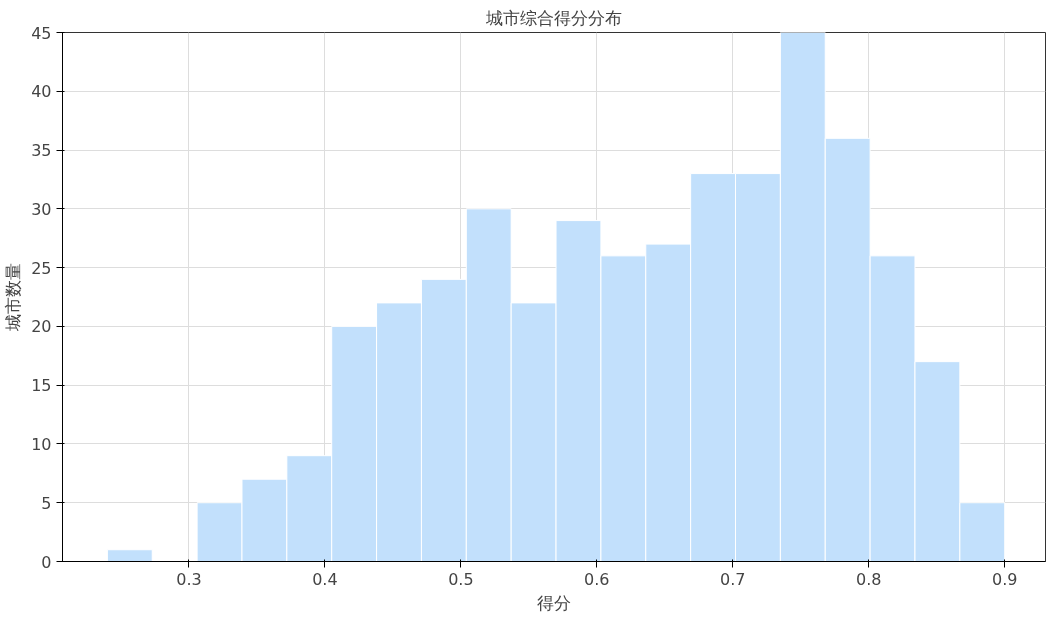  What do you see at coordinates (869, 579) in the screenshot?
I see `x-tick-label: 0.8` at bounding box center [869, 579].